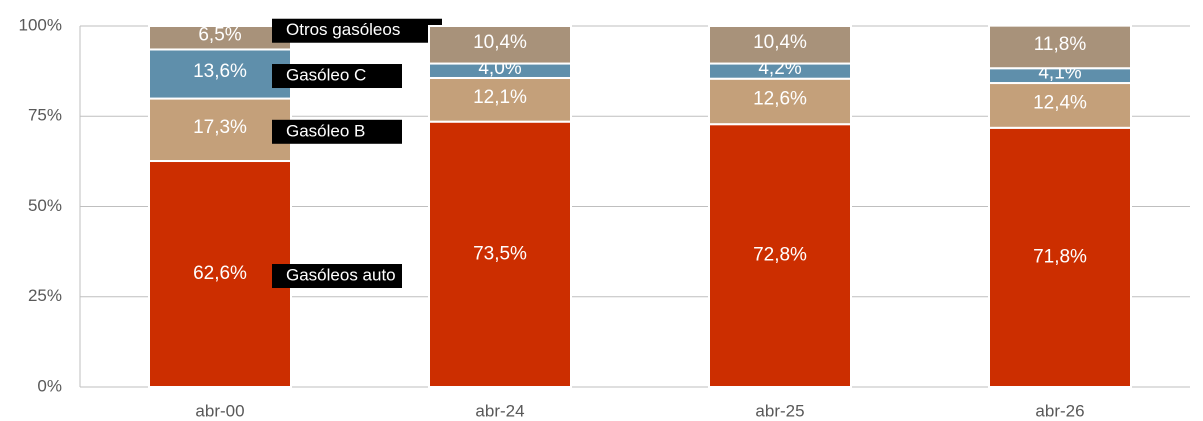 Image resolution: width=1203 pixels, height=421 pixels. I want to click on x-tick-label: abr-00, so click(219, 410).